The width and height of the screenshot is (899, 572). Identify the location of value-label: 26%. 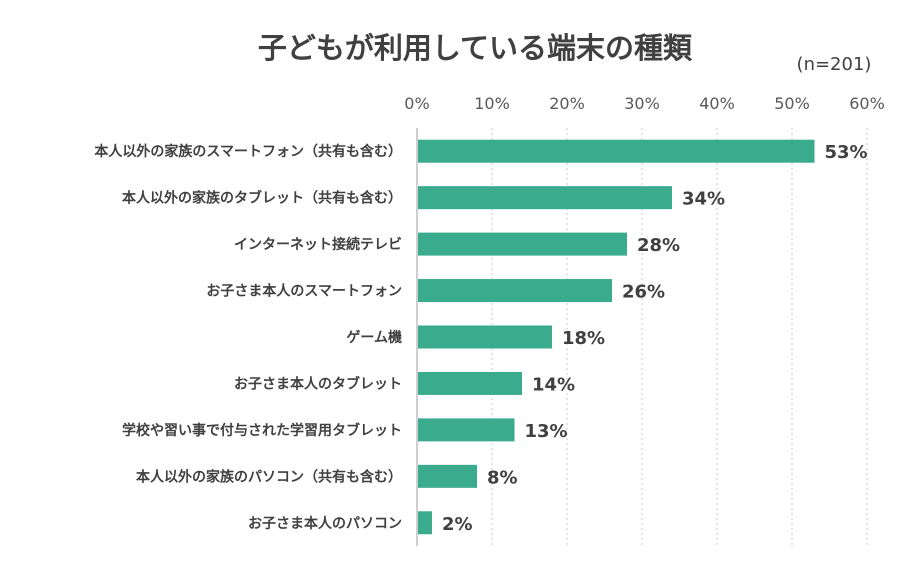
(643, 292).